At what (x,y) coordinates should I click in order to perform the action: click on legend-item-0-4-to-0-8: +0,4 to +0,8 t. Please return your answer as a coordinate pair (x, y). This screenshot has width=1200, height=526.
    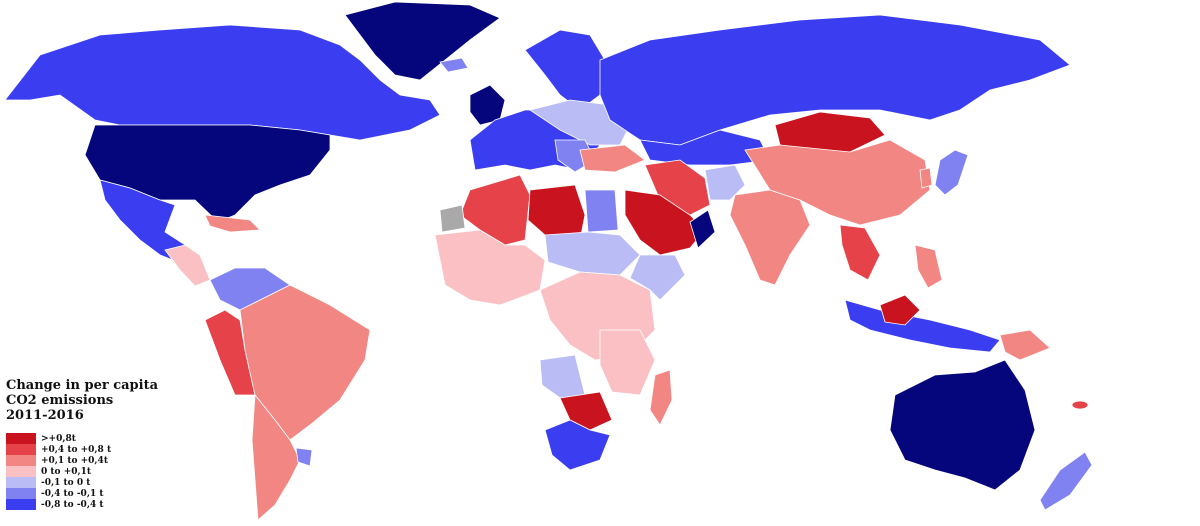
    Looking at the image, I should click on (76, 449).